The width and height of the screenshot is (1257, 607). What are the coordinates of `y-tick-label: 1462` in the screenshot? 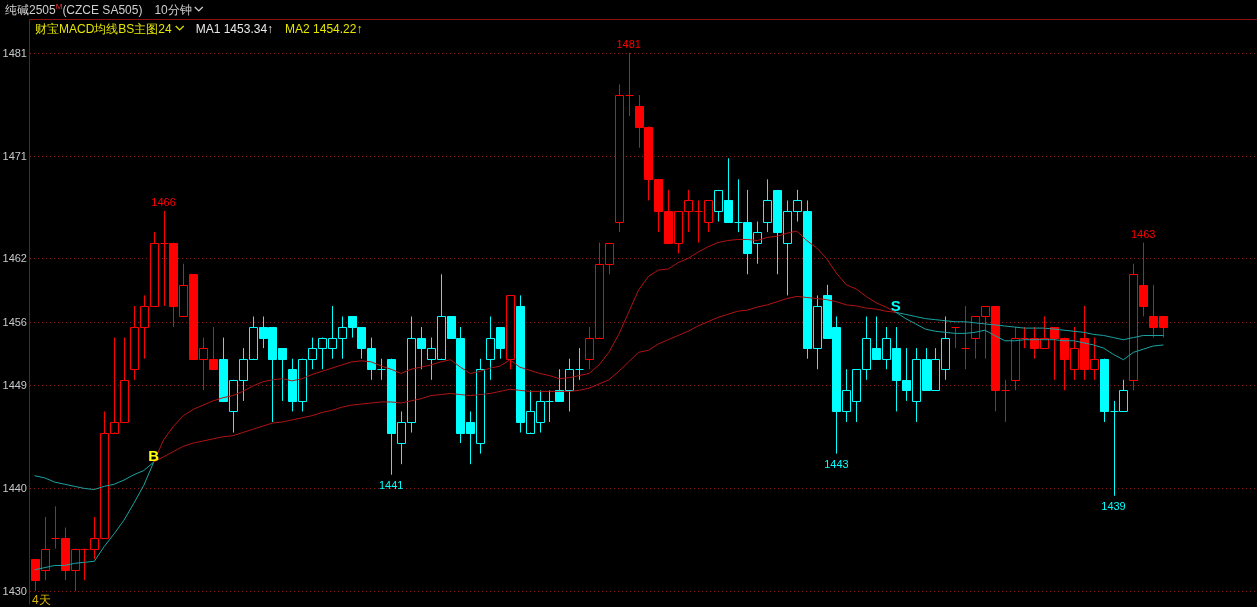 It's located at (14, 258).